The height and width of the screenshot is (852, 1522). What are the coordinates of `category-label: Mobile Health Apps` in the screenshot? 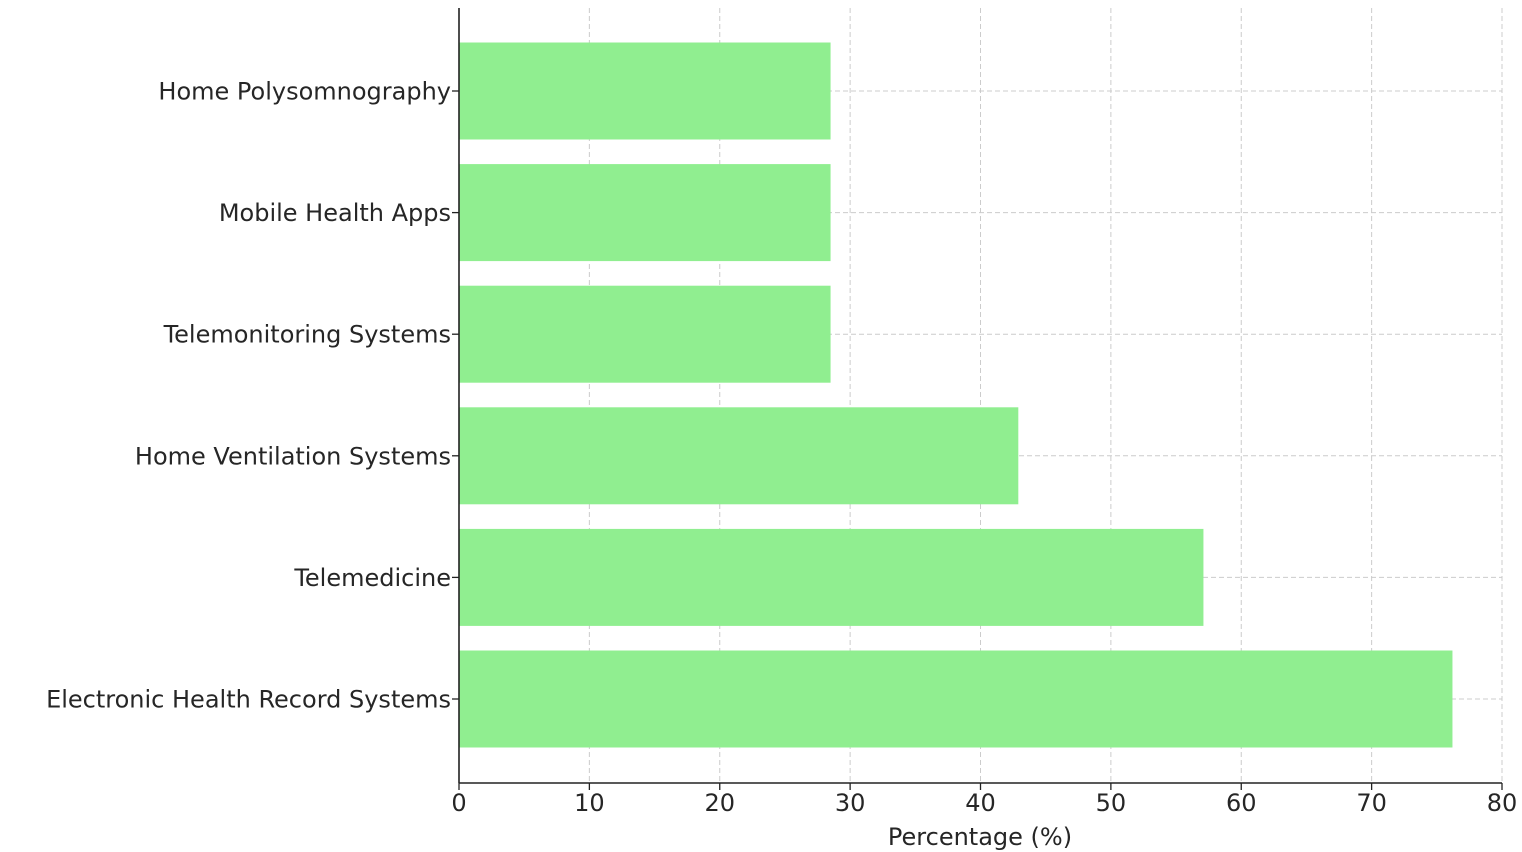 It's located at (335, 213).